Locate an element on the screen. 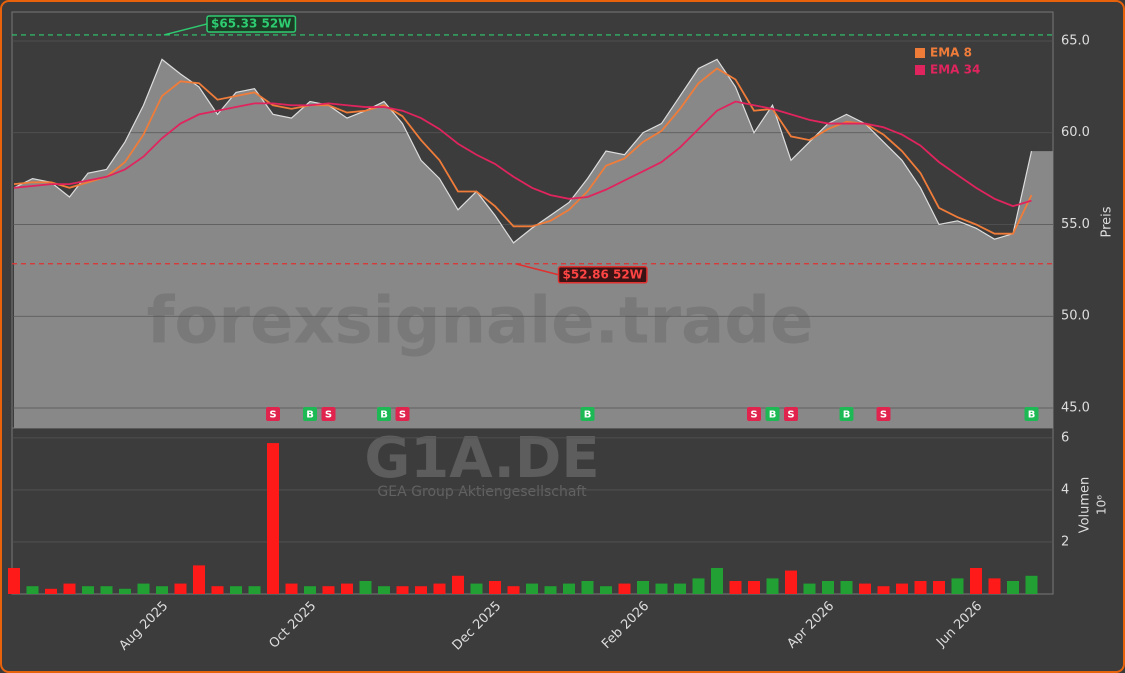 The image size is (1125, 673). y-tick-label: 60.0 is located at coordinates (1075, 132).